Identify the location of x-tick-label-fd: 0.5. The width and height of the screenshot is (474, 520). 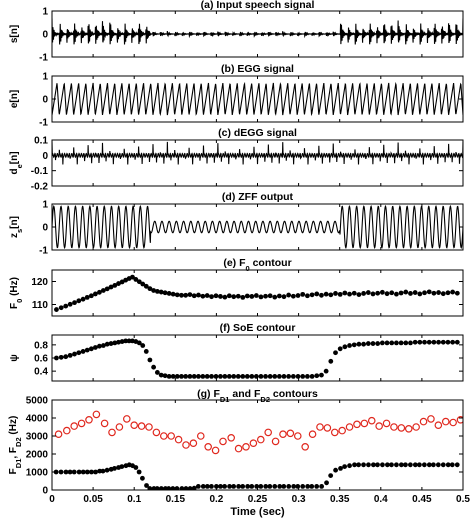
(463, 499).